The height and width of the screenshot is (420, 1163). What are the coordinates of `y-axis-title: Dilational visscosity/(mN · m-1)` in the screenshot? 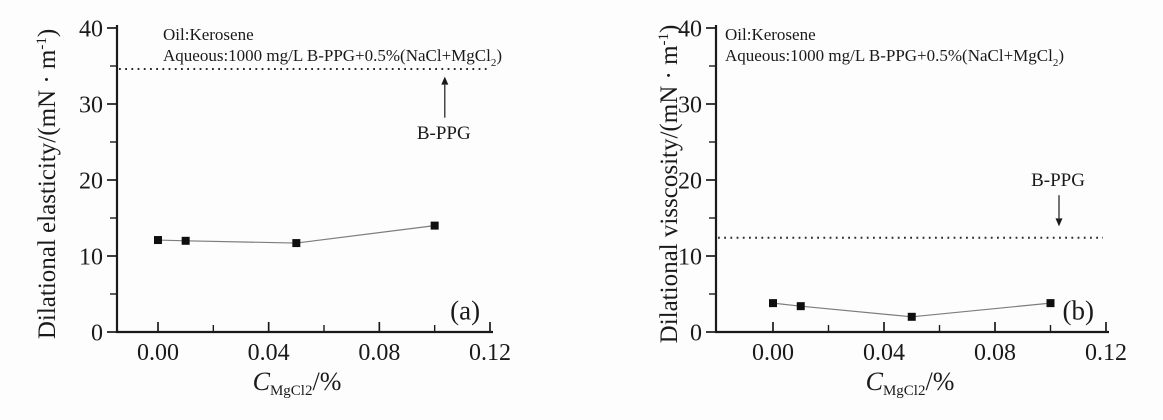 It's located at (669, 184).